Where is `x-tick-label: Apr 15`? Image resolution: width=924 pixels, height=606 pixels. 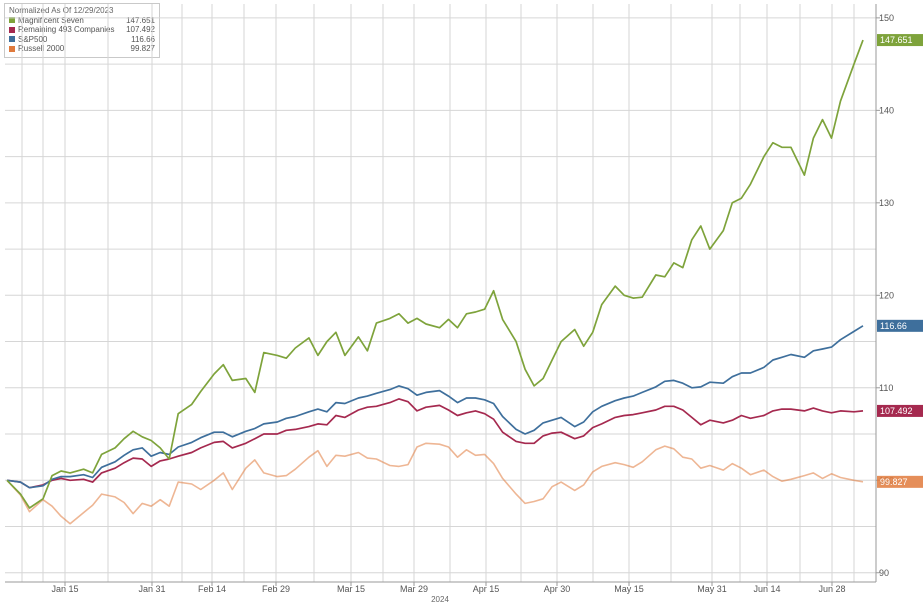
x-tick-label: Apr 15 is located at coordinates (486, 589).